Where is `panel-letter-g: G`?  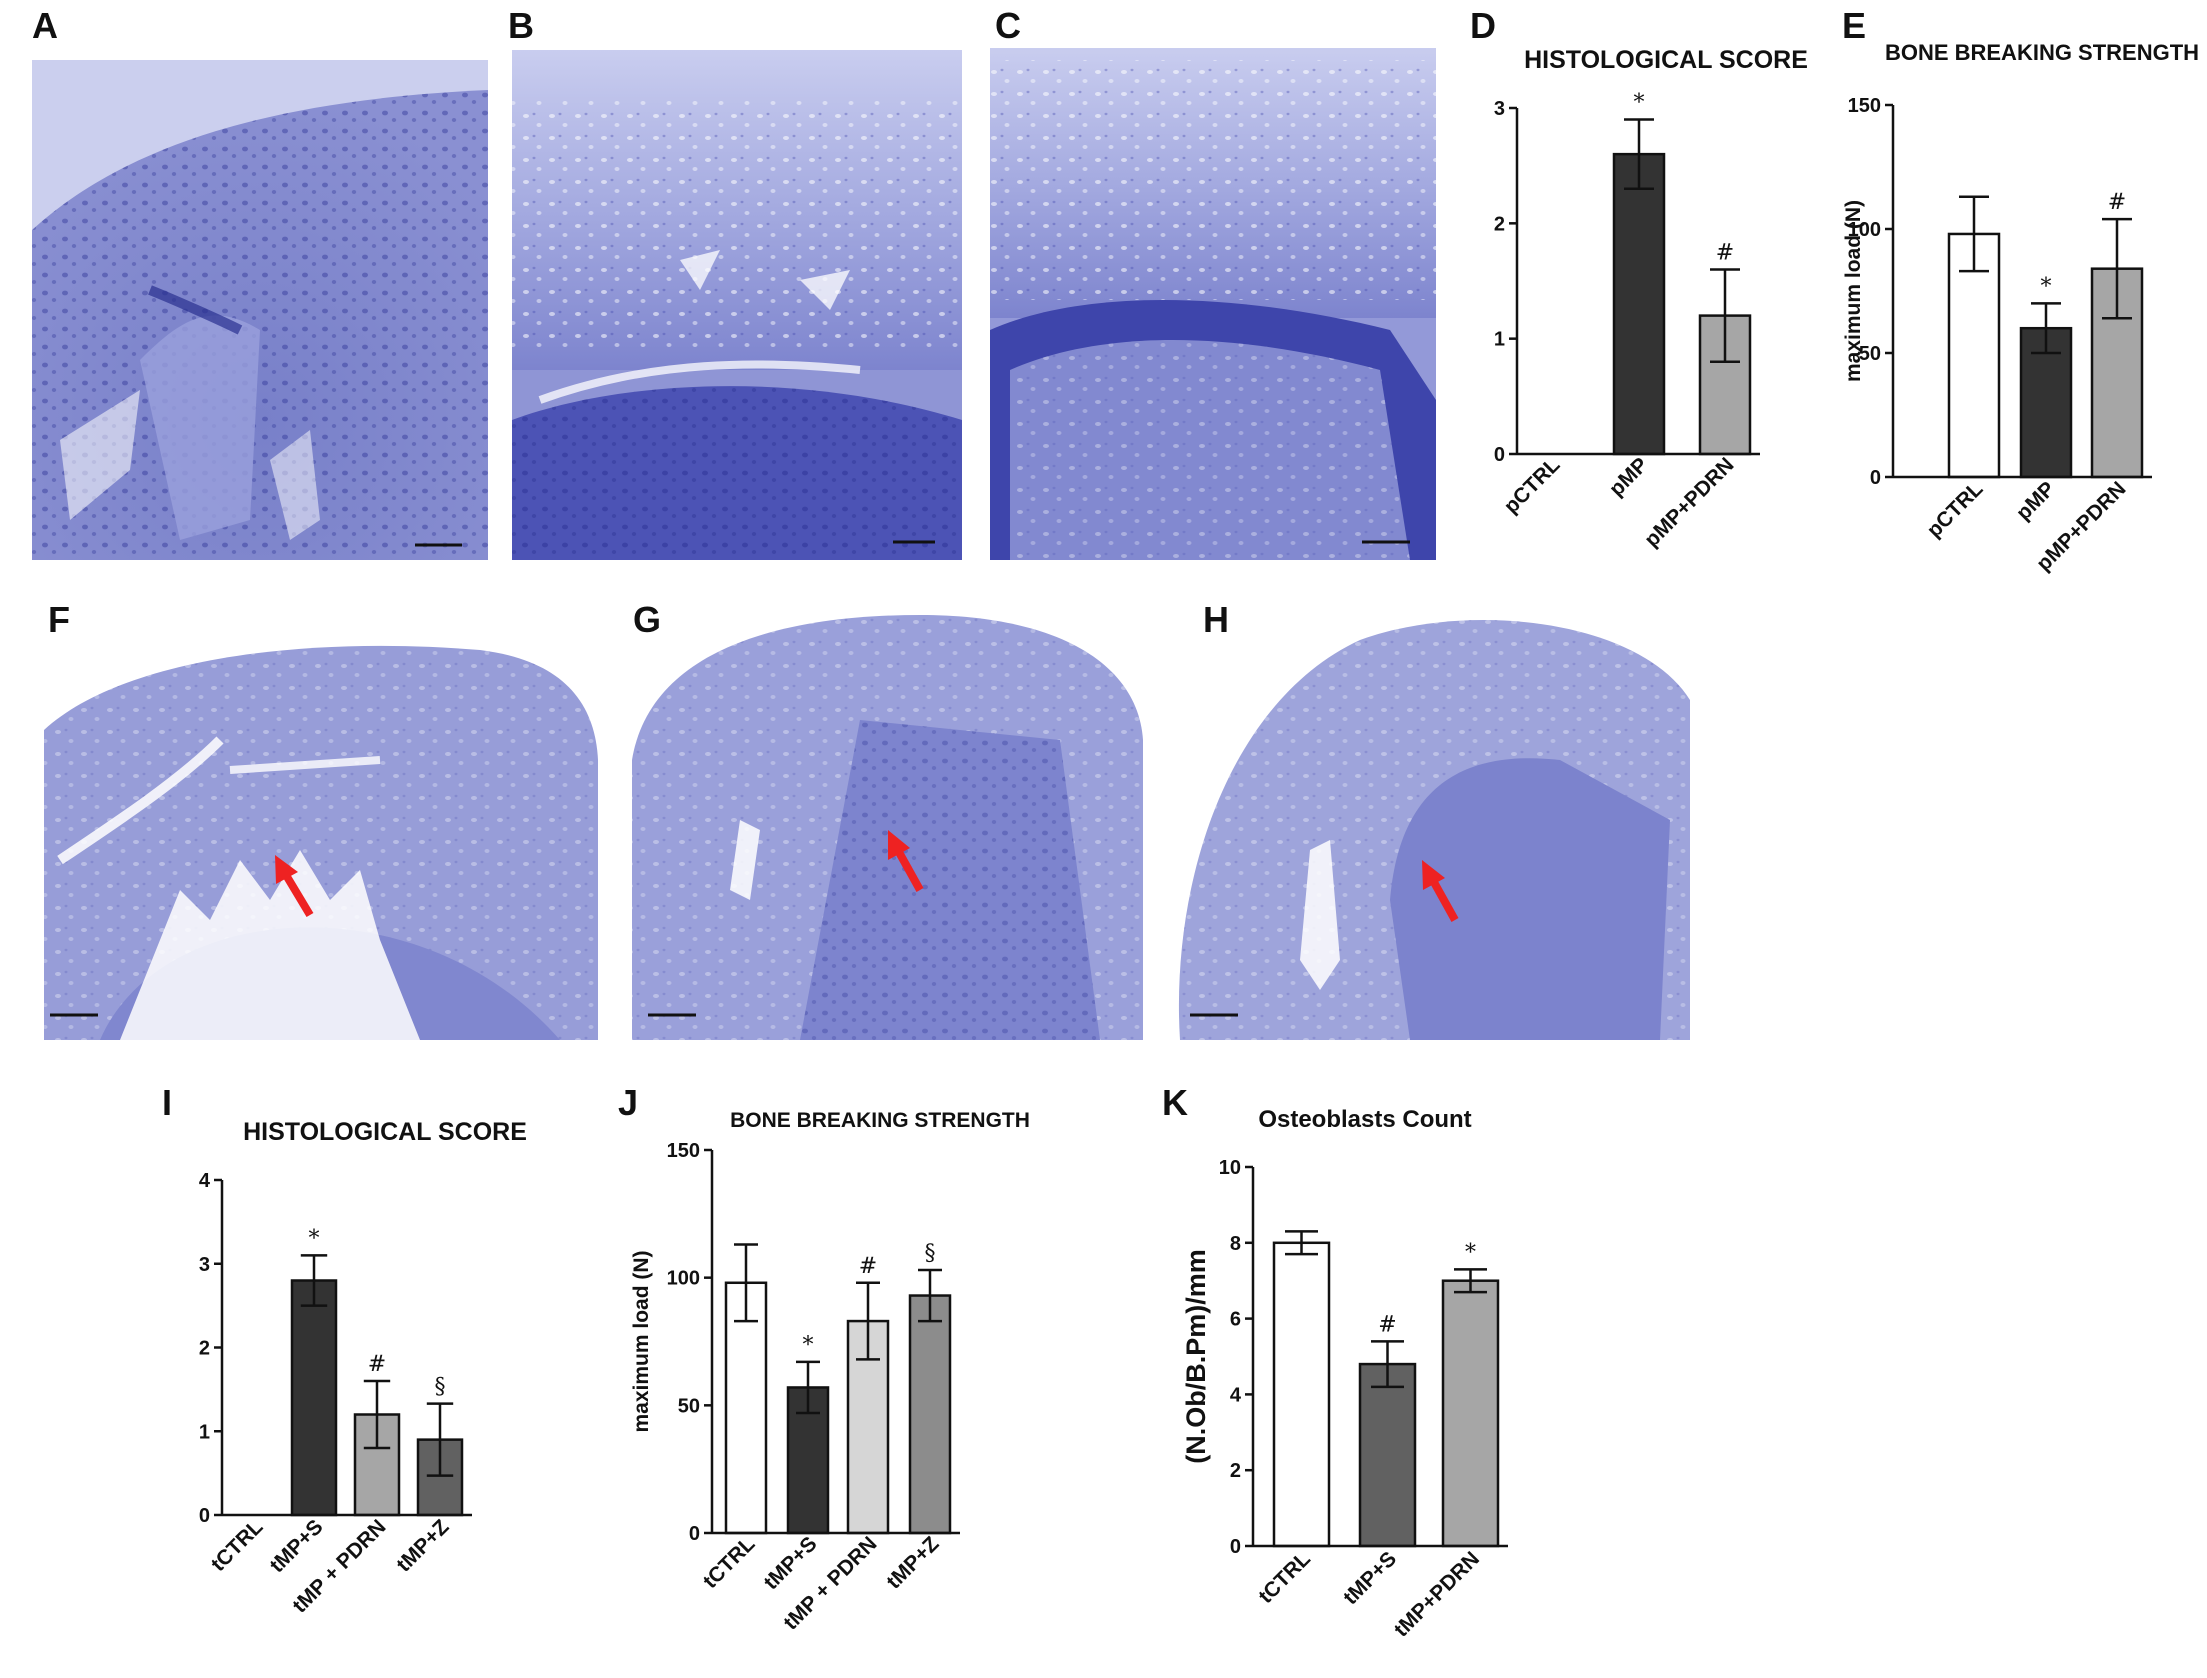
panel-letter-g: G is located at coordinates (647, 619).